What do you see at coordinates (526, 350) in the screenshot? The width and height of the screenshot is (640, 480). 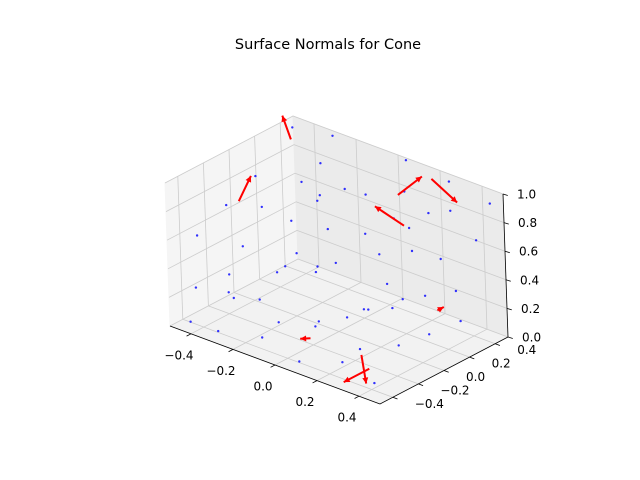 I see `y-tick-label: 0.4` at bounding box center [526, 350].